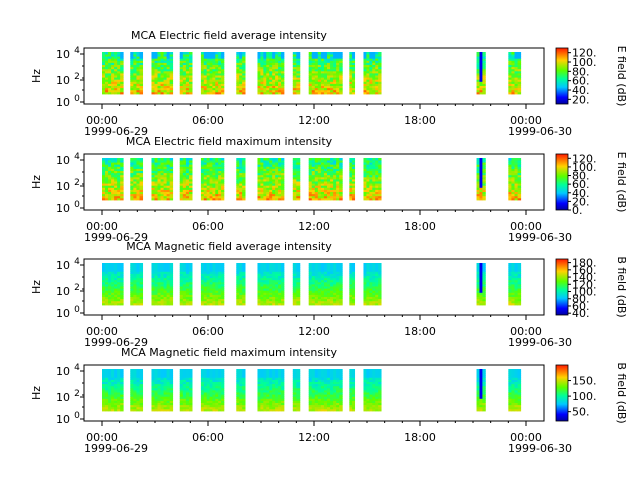  Describe the element at coordinates (229, 246) in the screenshot. I see `panel-title: MCA Magnetic field average intensity` at that location.